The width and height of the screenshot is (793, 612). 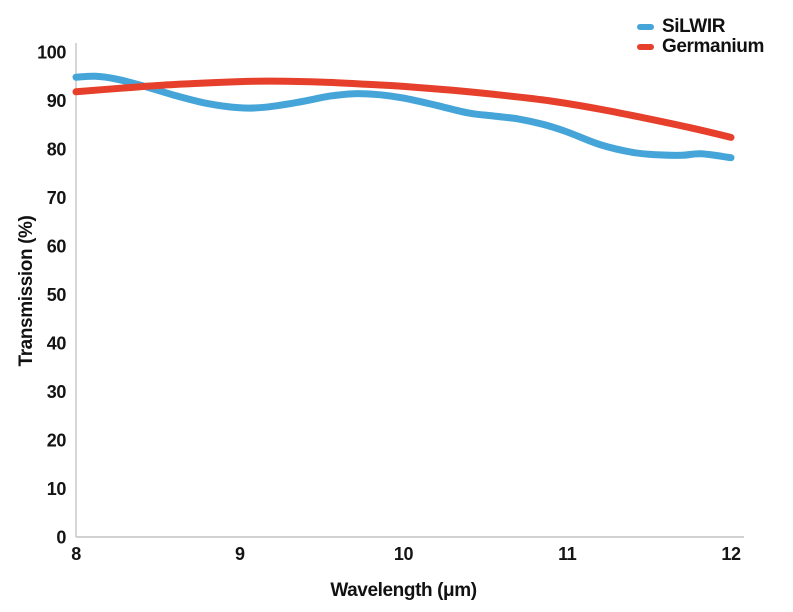 I want to click on x-tick-label-10: 10, so click(x=404, y=554).